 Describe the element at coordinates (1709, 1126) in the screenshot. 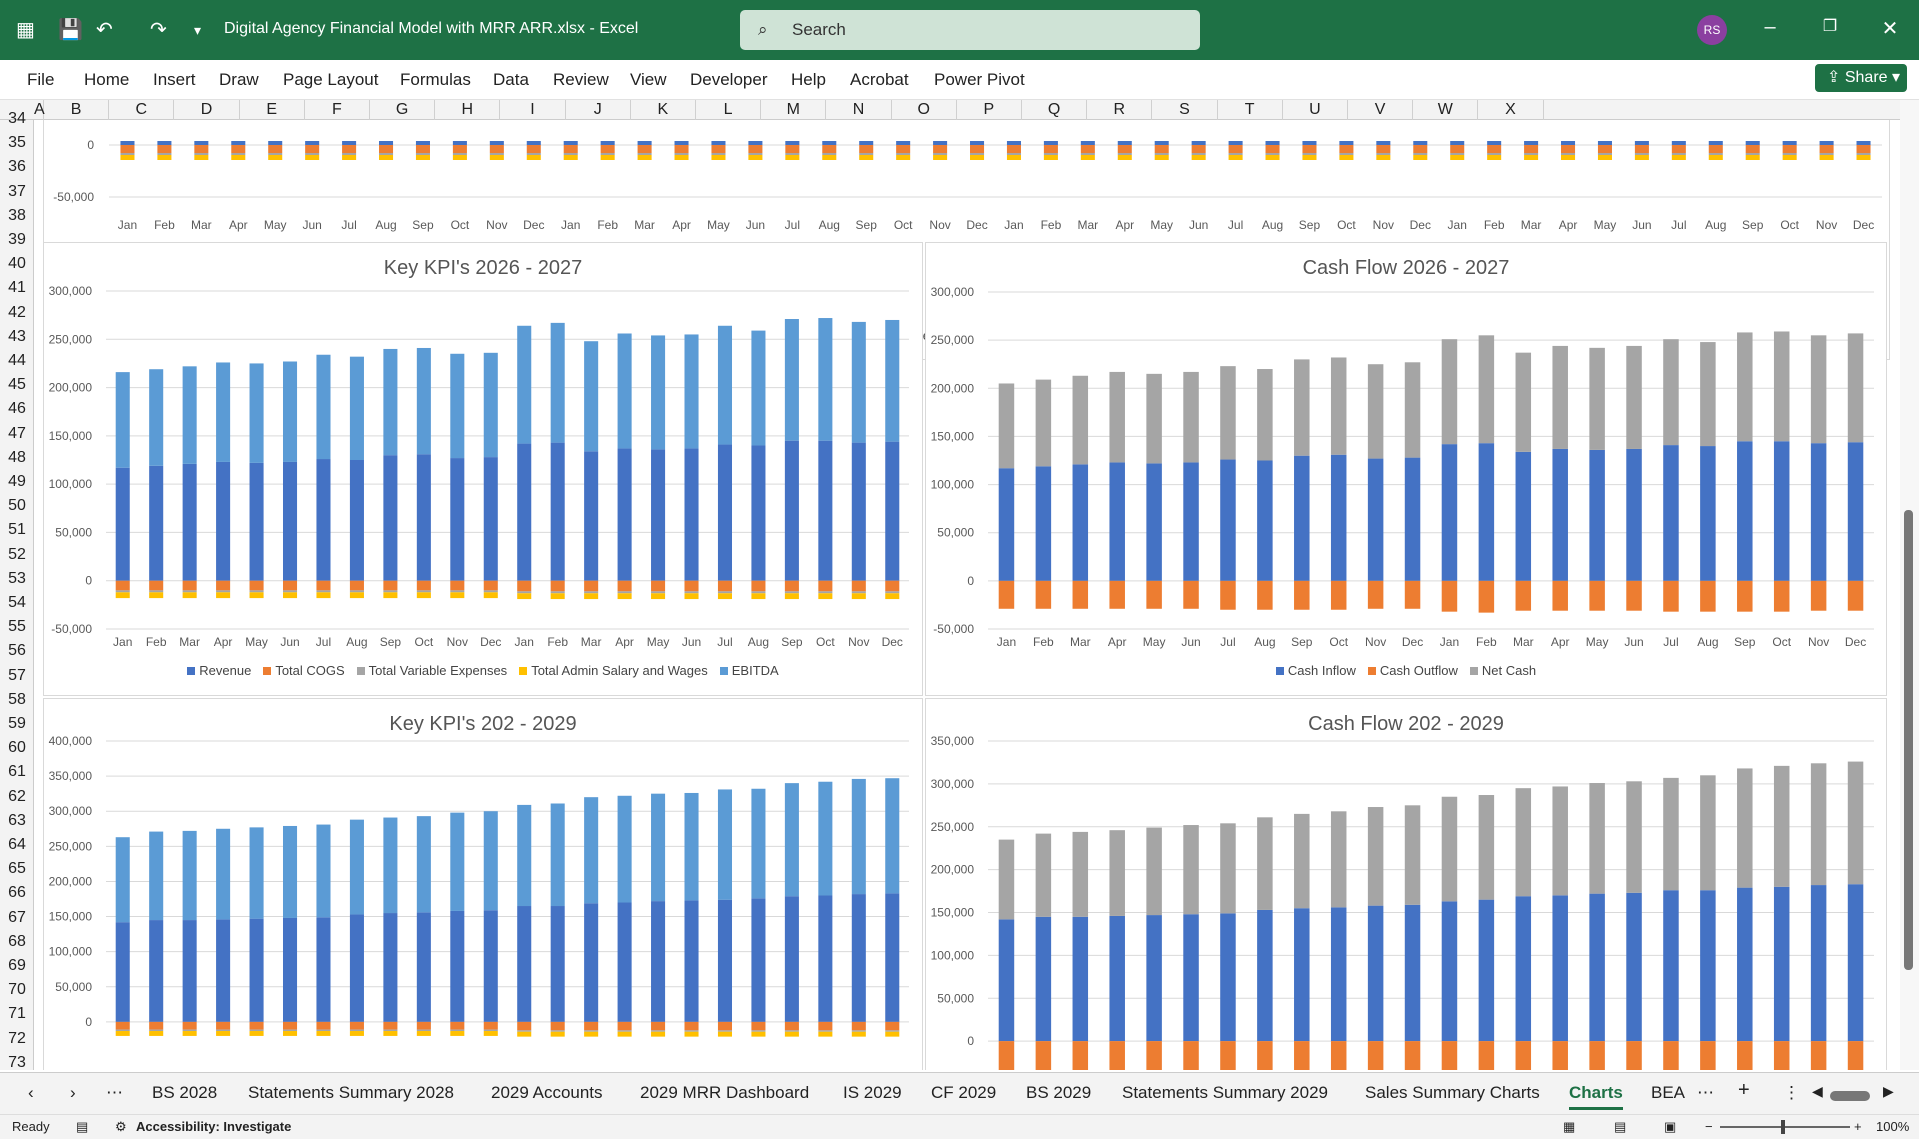

I see `zoom-out-icon: −` at that location.